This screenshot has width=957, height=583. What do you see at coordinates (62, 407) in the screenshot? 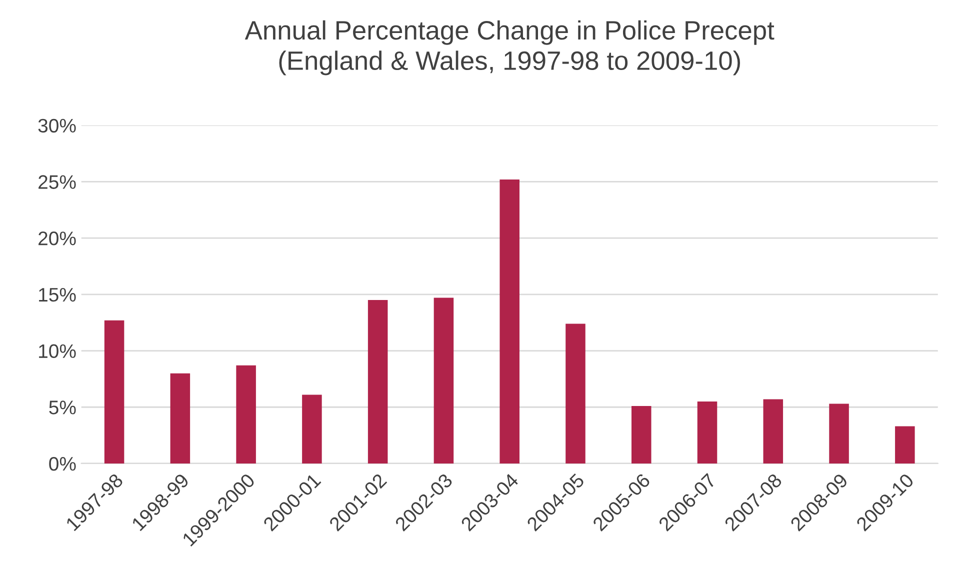
I see `y-tick-label: 5%` at bounding box center [62, 407].